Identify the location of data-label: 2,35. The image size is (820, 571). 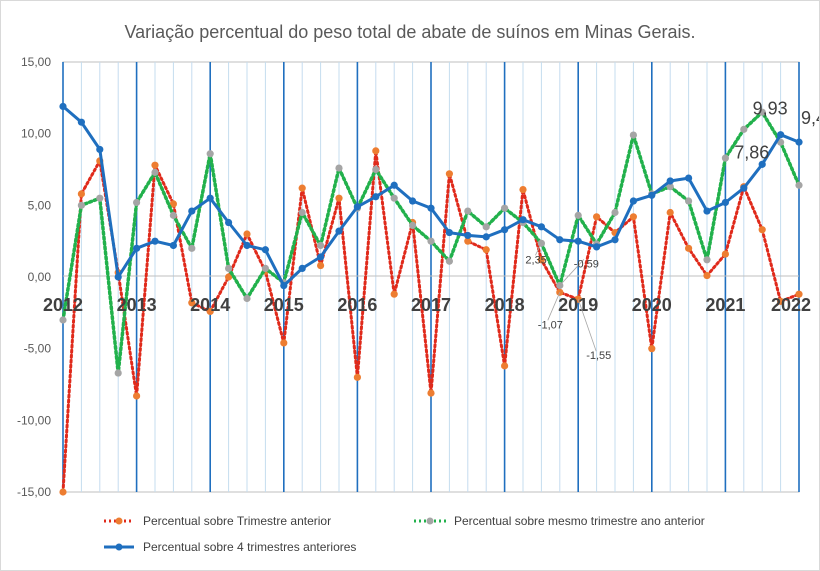
(535, 260).